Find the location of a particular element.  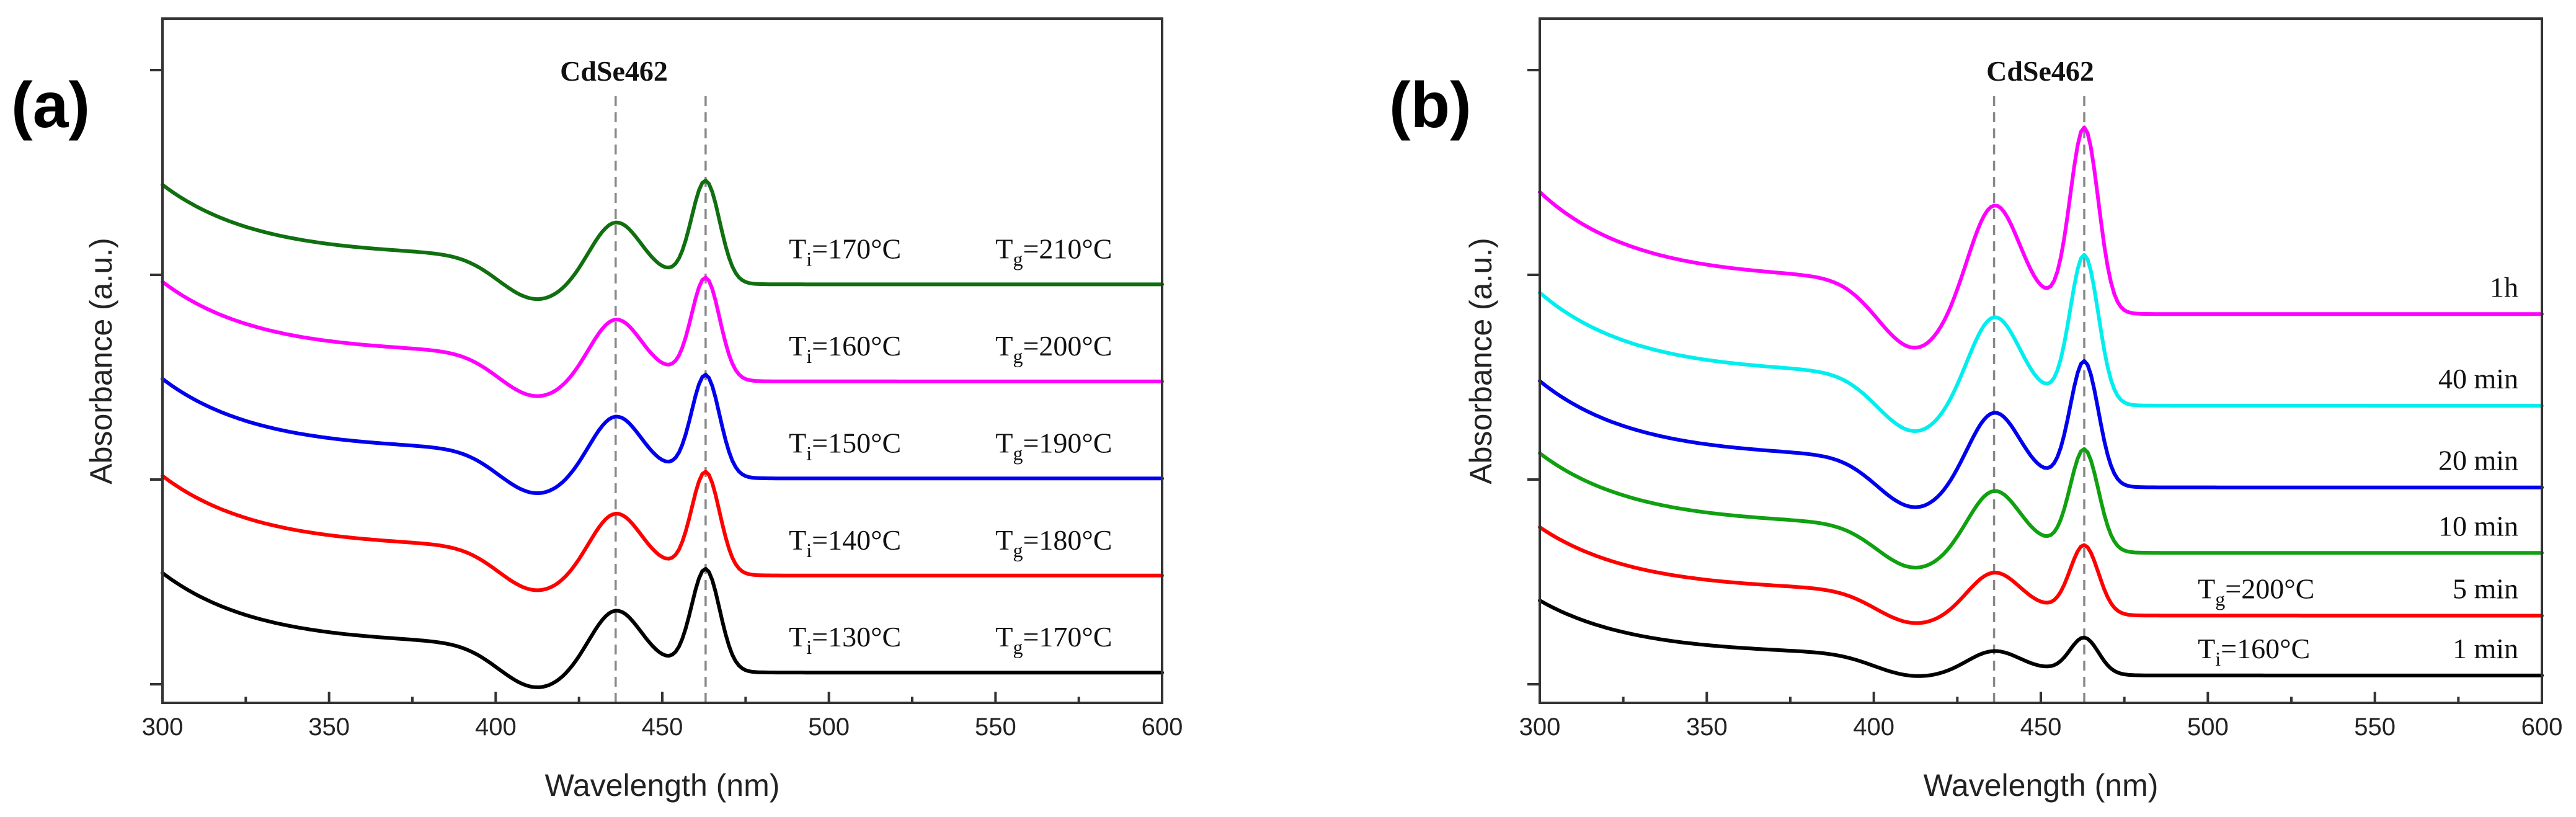

tg-annotation-2: Tg=190°C is located at coordinates (1053, 446).